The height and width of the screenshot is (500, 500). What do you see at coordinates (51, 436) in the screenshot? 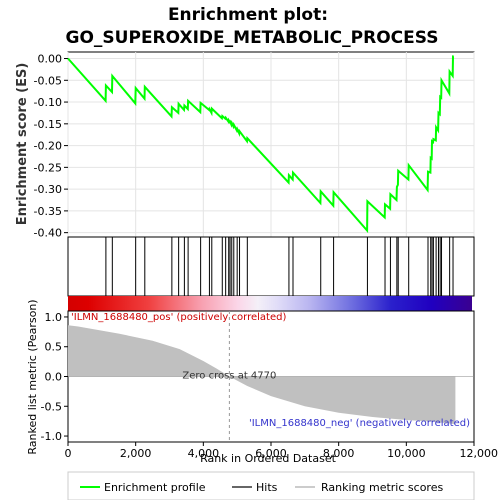
I see `metric-y-tick-label: -1.0` at bounding box center [51, 436].